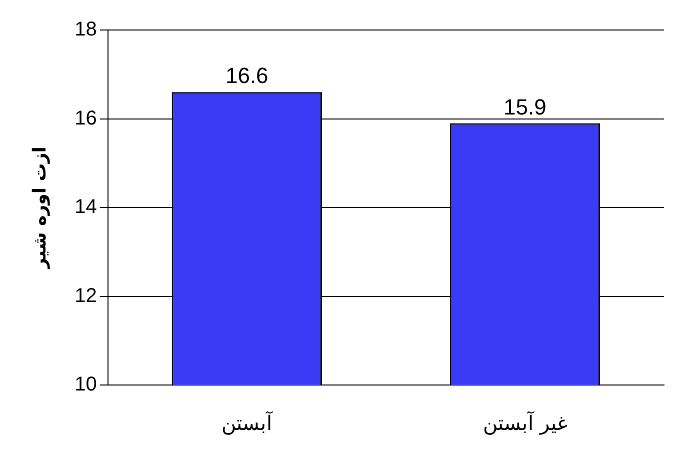 This screenshot has height=467, width=694. I want to click on y-tick-label: 14, so click(85, 207).